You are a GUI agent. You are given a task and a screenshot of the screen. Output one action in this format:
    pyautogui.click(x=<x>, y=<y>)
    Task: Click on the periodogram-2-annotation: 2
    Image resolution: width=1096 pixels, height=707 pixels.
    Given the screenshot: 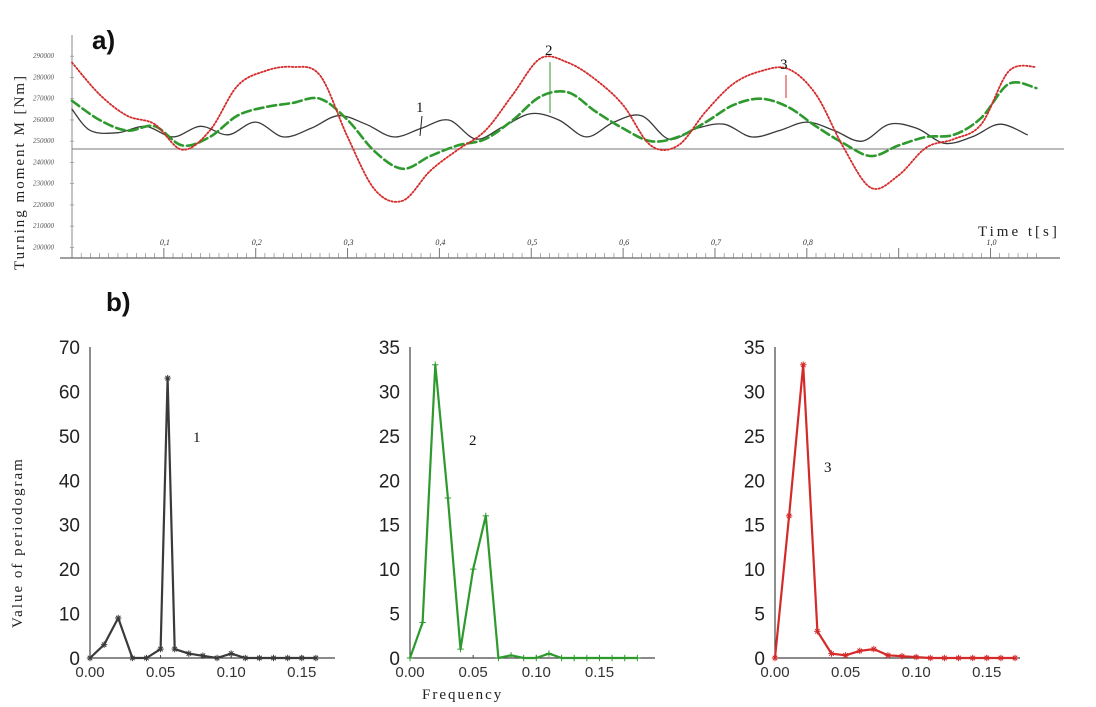 What is the action you would take?
    pyautogui.click(x=473, y=441)
    